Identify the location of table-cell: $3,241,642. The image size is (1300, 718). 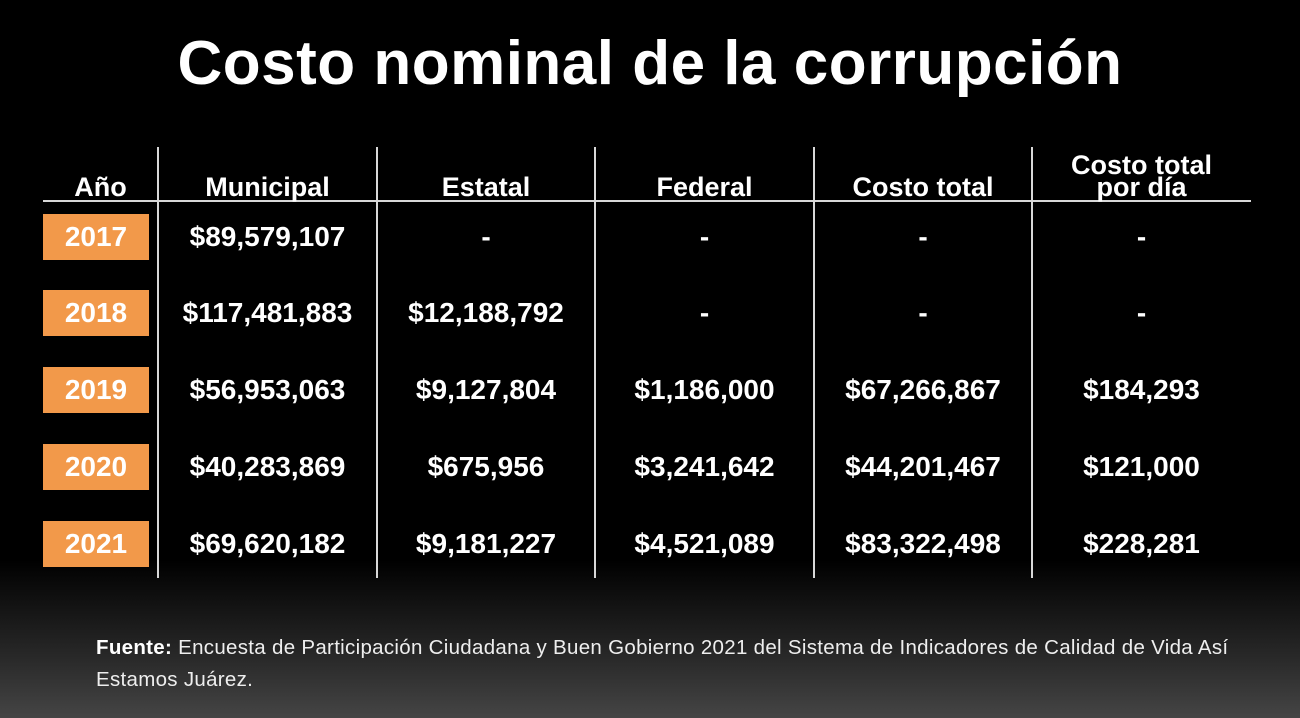
(704, 466).